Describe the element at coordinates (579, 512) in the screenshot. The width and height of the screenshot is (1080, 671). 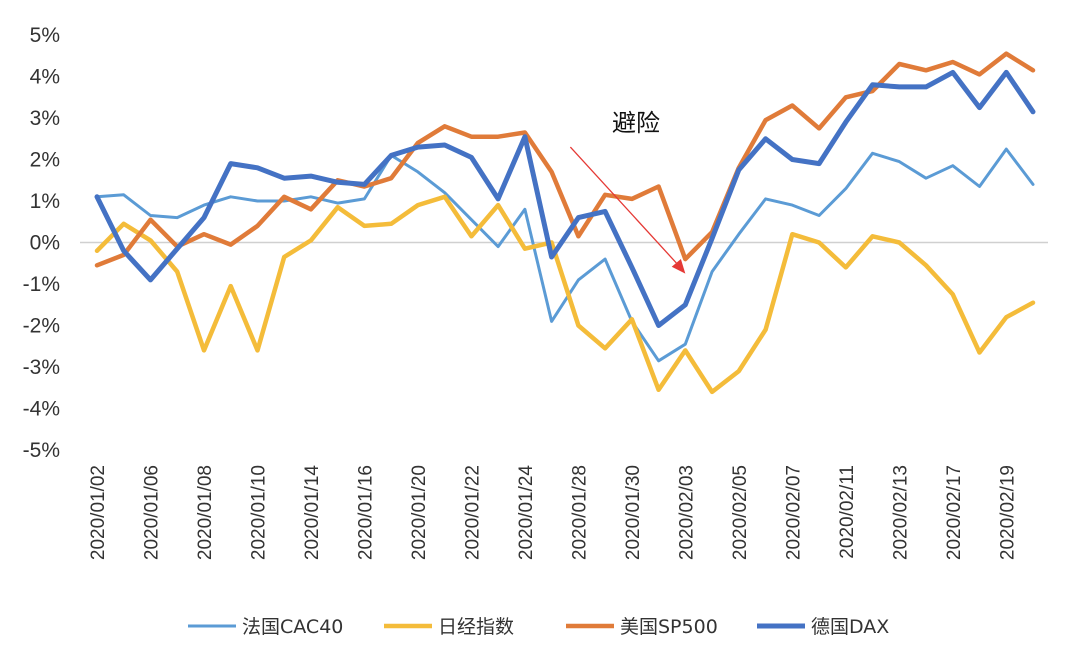
I see `x-tick-label: 2020/01/28` at that location.